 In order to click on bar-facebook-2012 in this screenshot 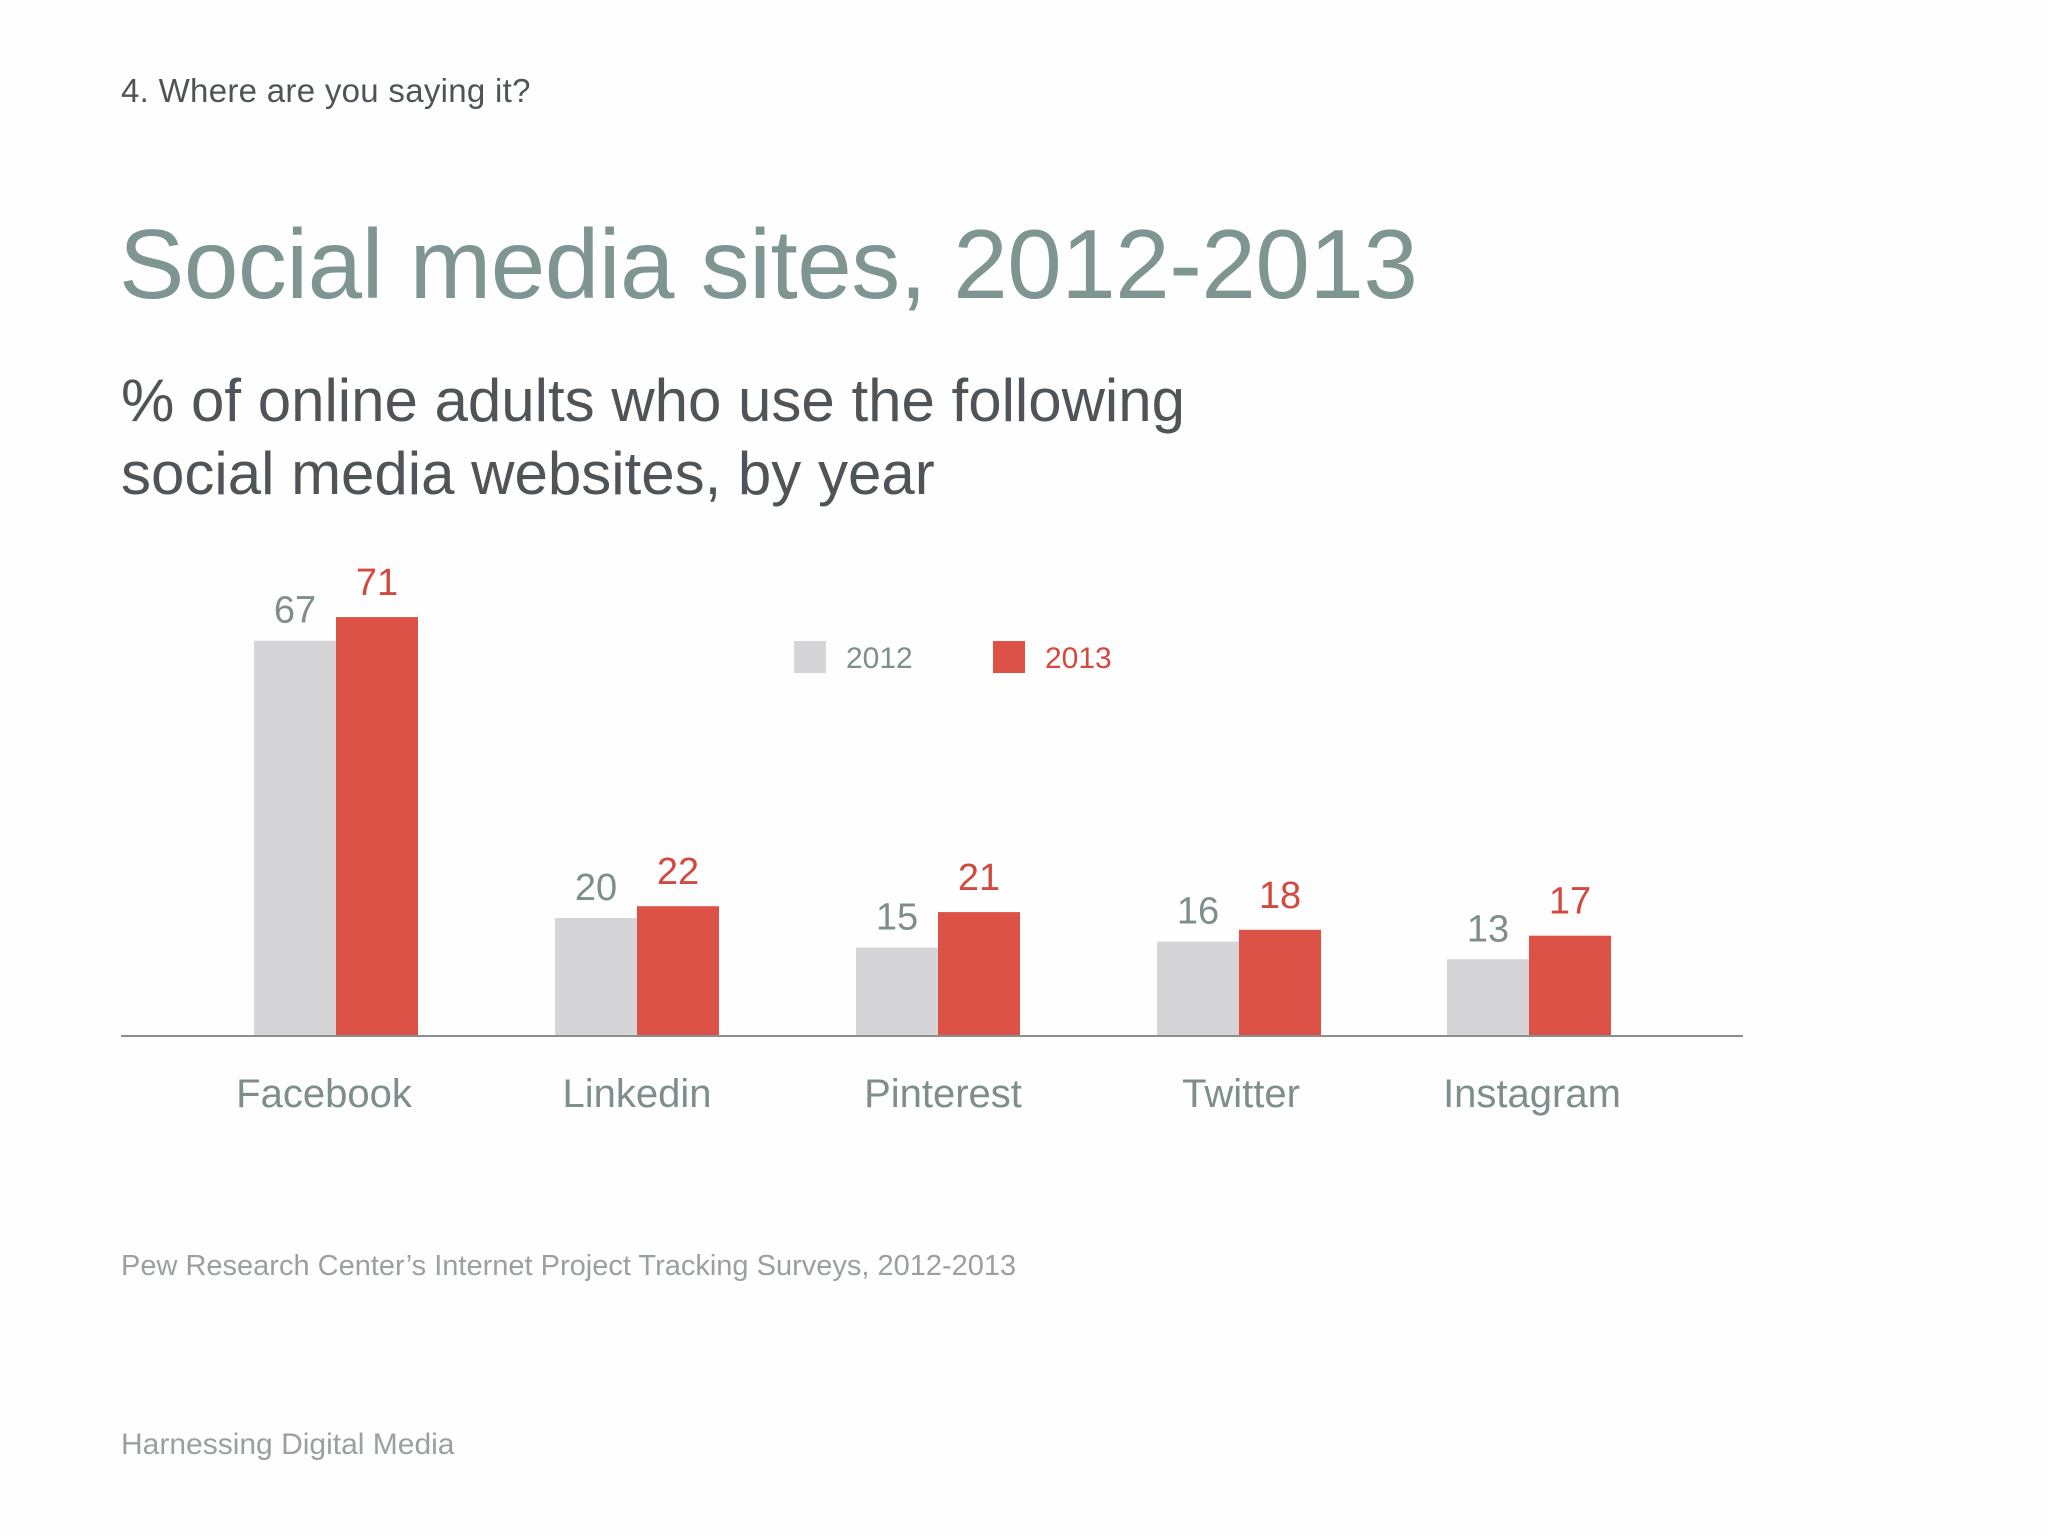, I will do `click(295, 838)`.